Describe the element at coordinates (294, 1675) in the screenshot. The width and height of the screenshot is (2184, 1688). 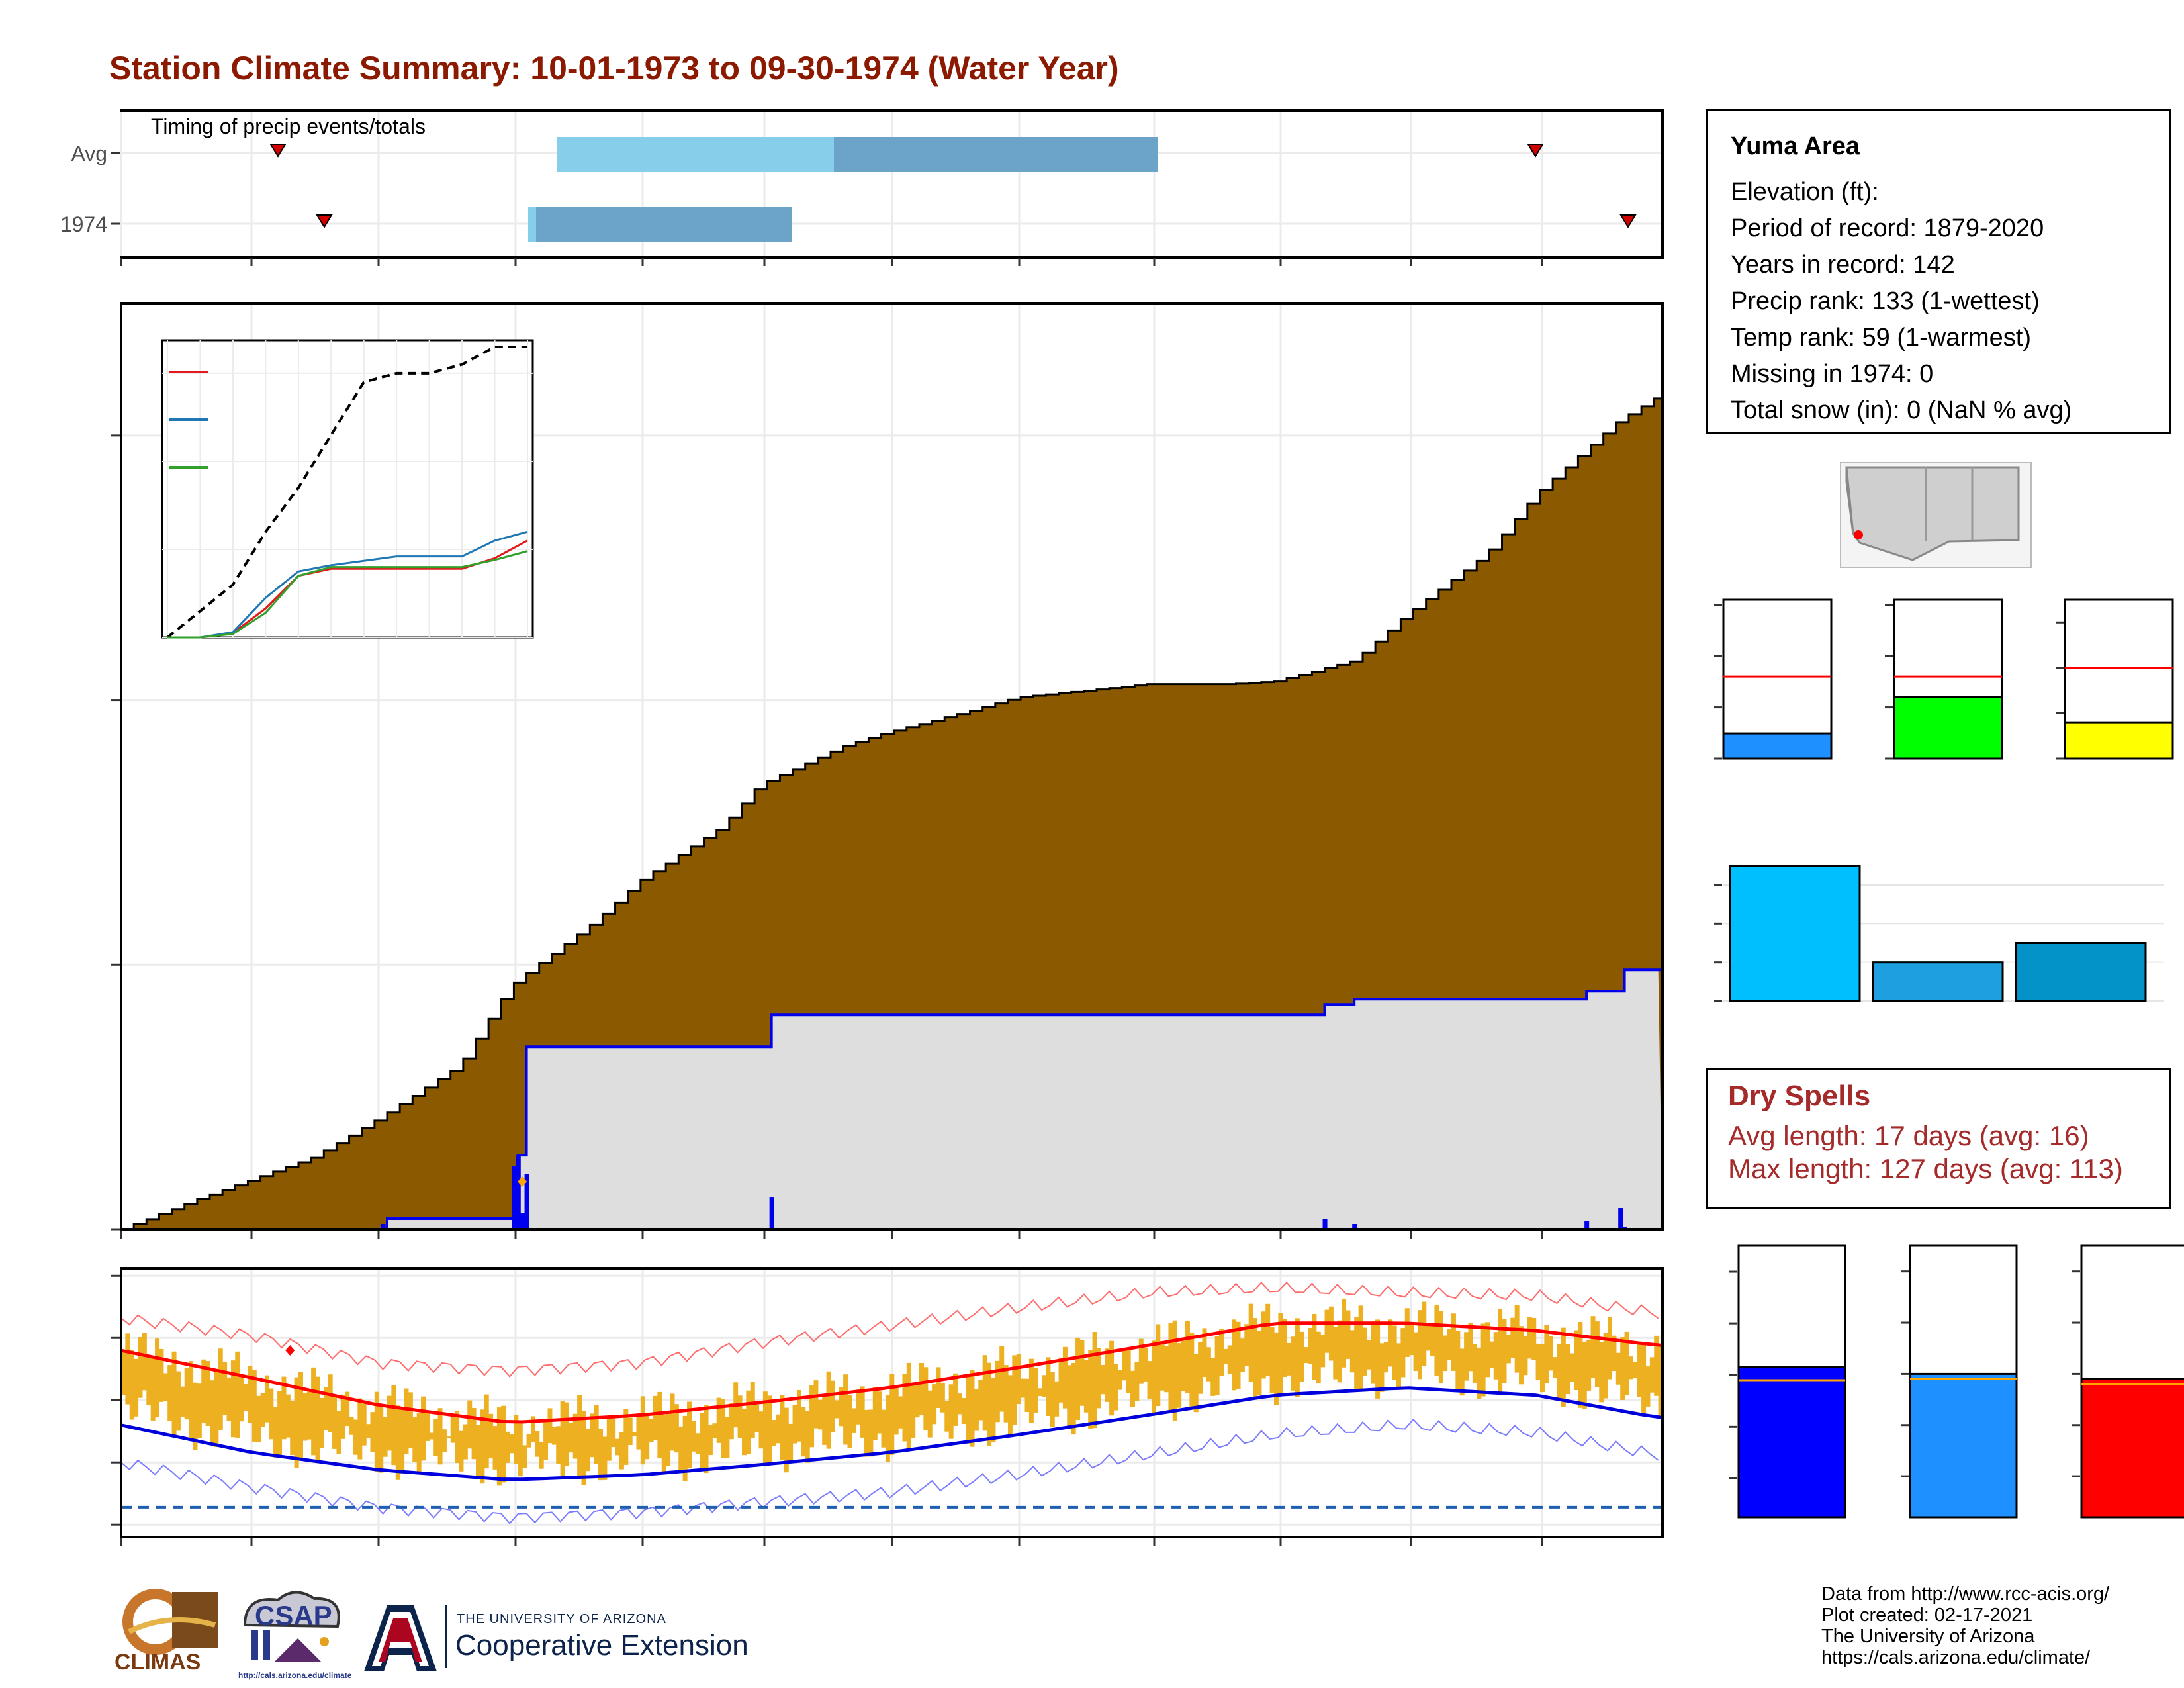
I see `csap-url: http://cals.arizona.edu/climate` at that location.